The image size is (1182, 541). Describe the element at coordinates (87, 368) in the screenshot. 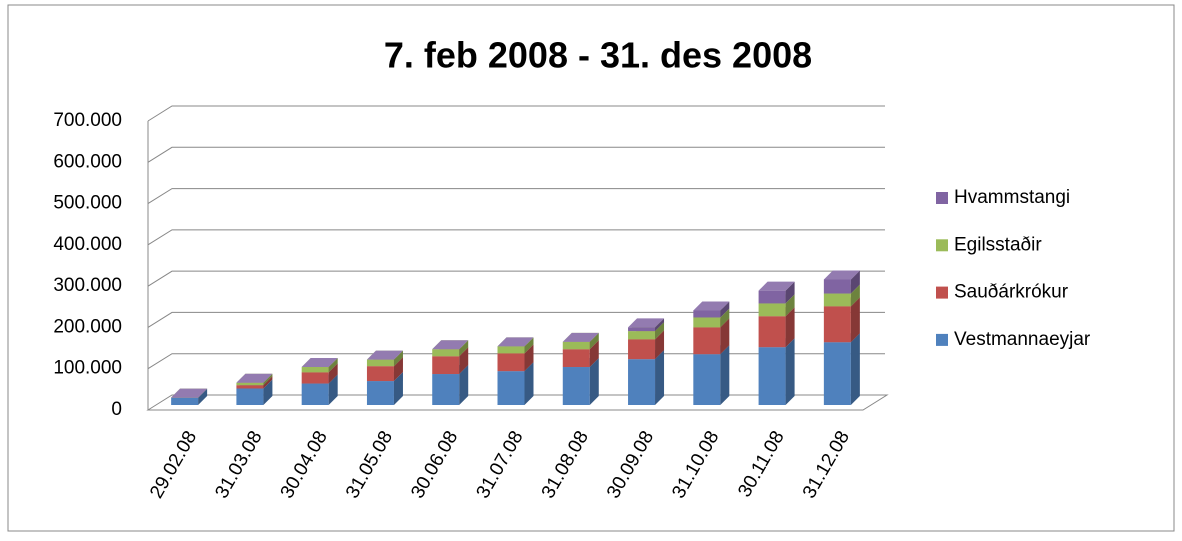

I see `y-tick-label: 100.000` at that location.